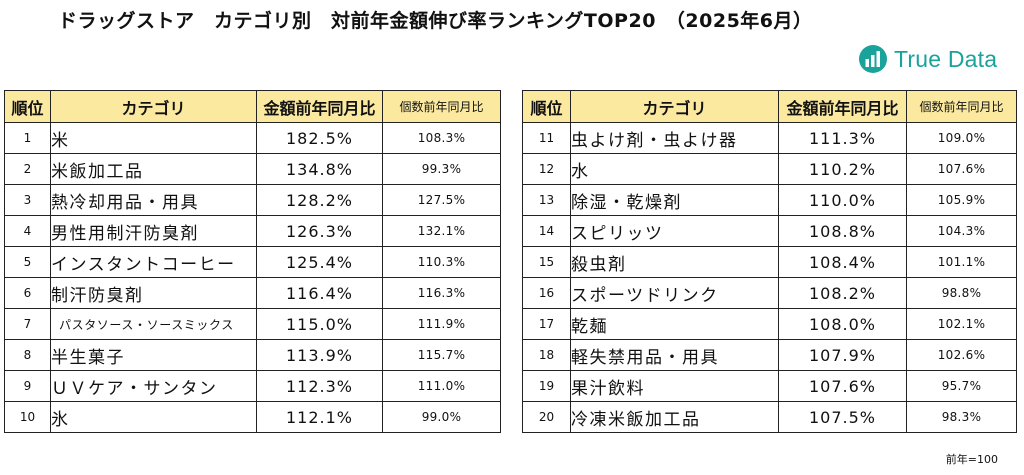 The width and height of the screenshot is (1024, 475). What do you see at coordinates (546, 169) in the screenshot?
I see `rank-cell: 12` at bounding box center [546, 169].